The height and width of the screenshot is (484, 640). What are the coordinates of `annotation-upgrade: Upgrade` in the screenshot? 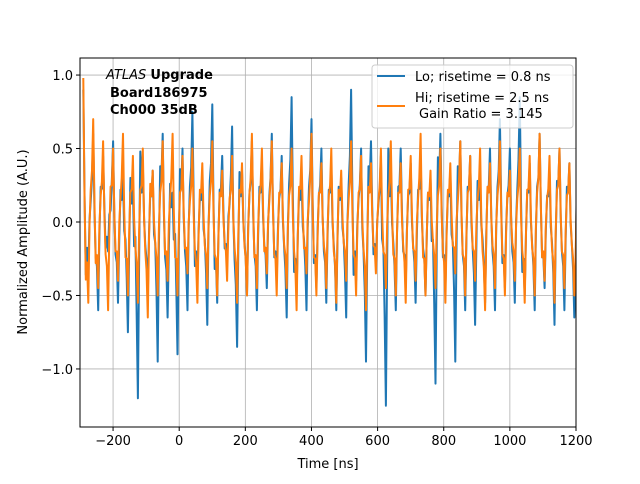 It's located at (181, 75).